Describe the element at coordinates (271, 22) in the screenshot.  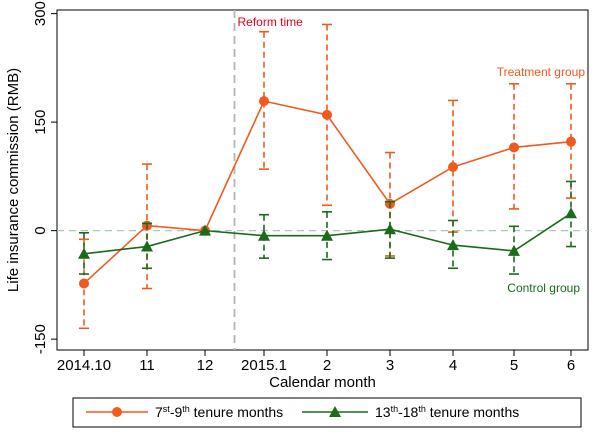
I see `reform-label: Reform time` at that location.